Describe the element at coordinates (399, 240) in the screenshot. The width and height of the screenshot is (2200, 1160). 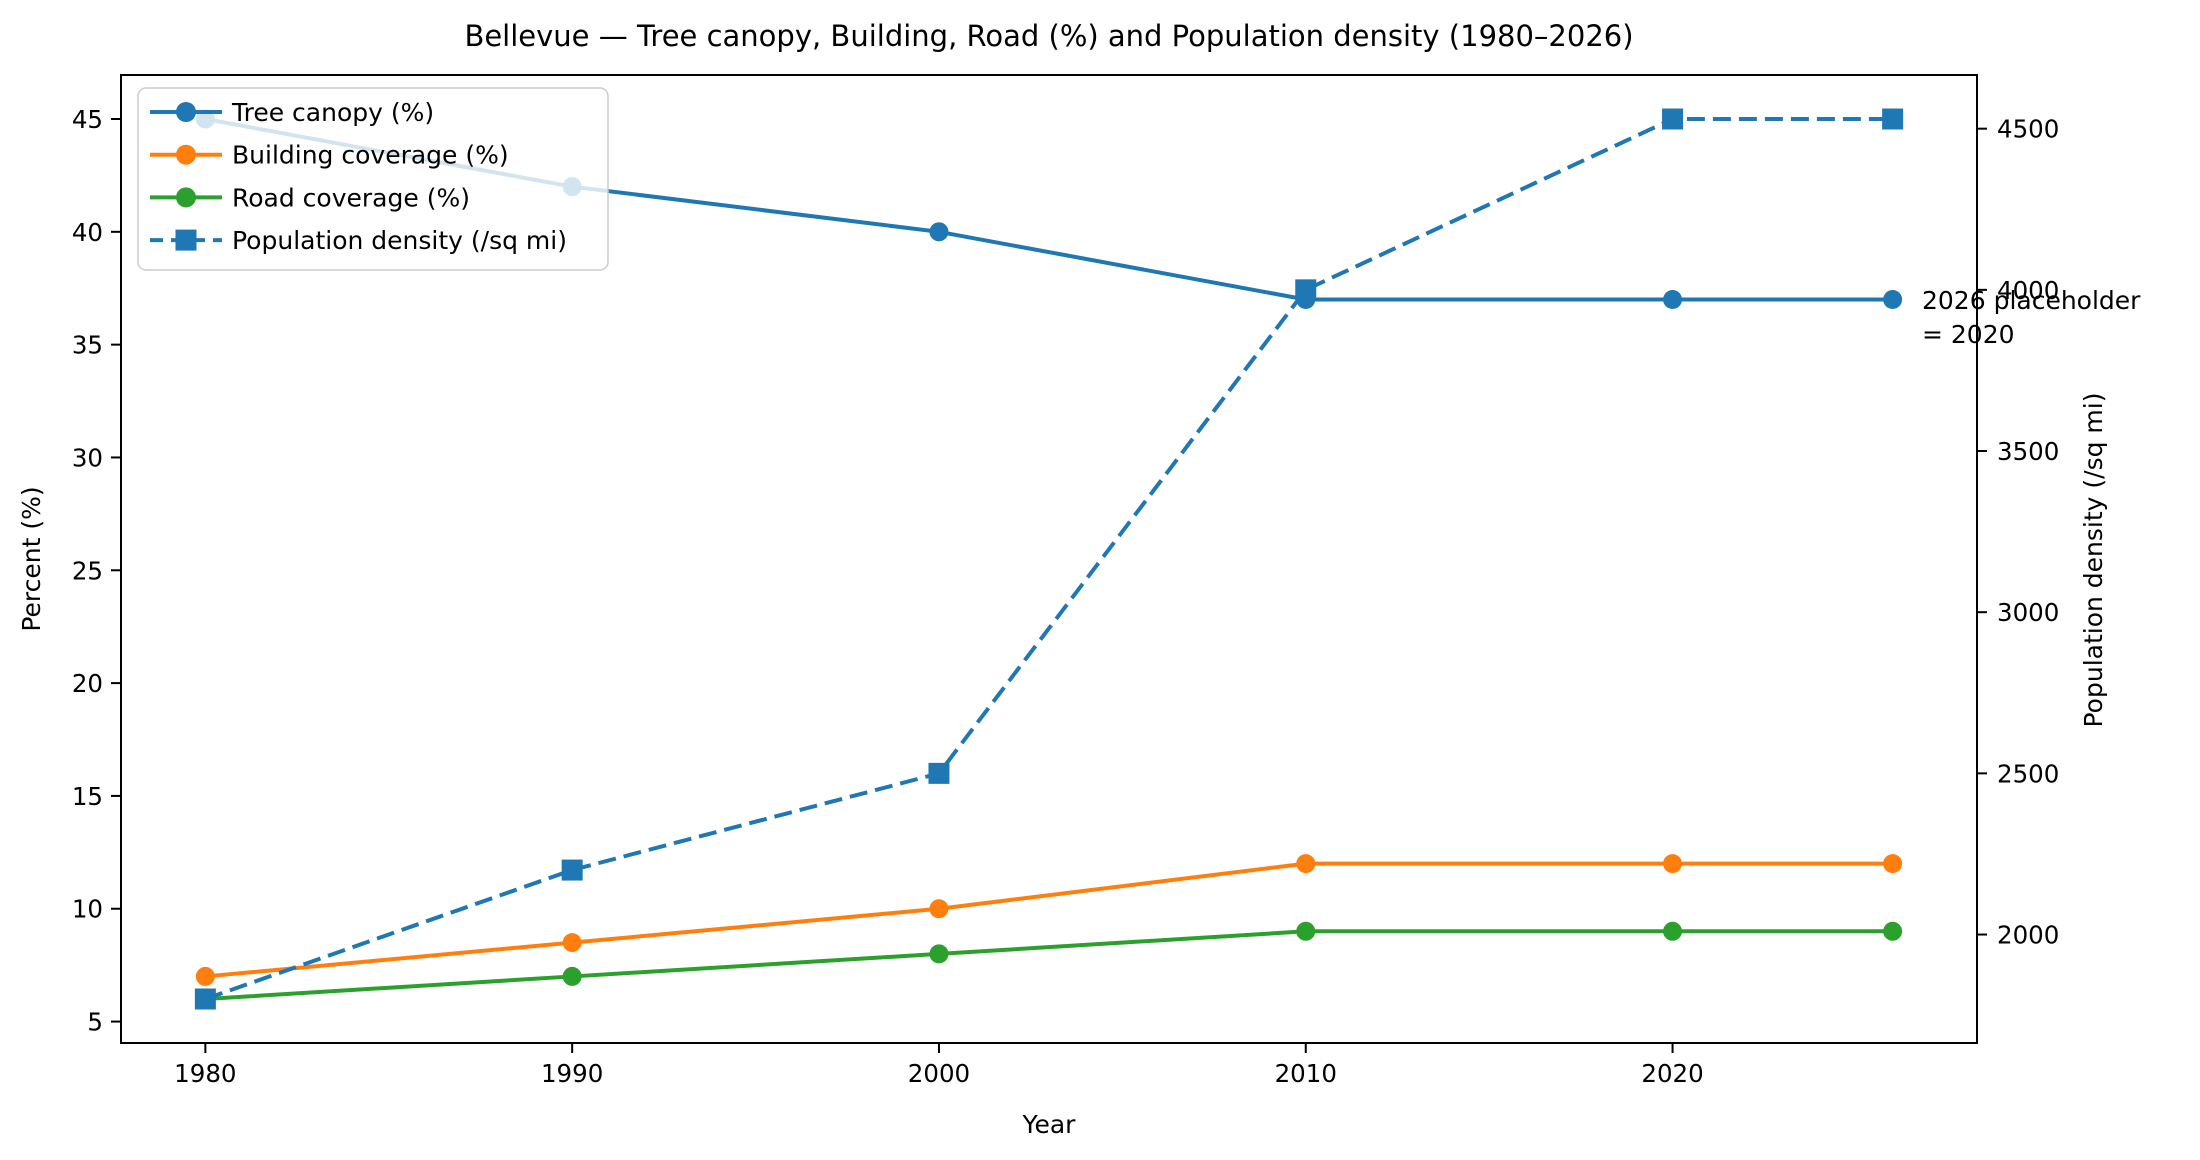
I see `legend-label: Population density (/sq mi)` at that location.